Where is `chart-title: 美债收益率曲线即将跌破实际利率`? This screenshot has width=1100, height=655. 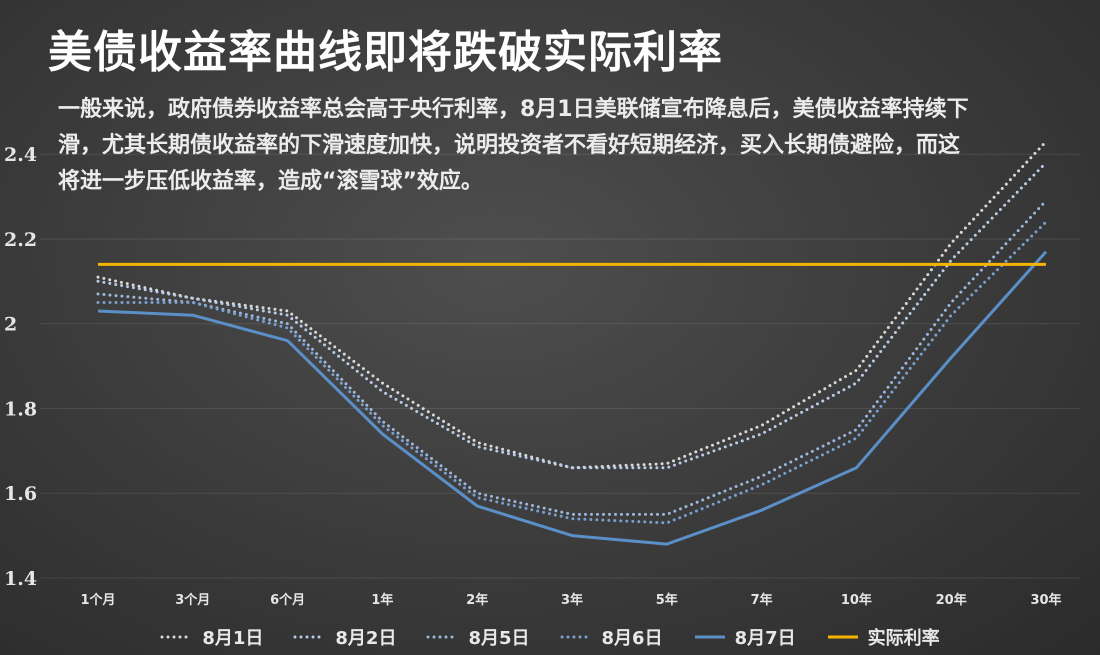 chart-title: 美债收益率曲线即将跌破实际利率 is located at coordinates (385, 52).